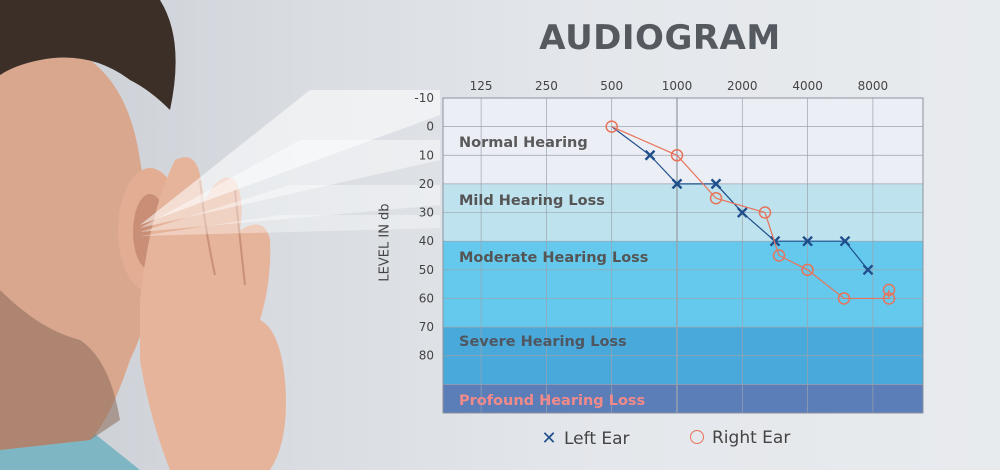  I want to click on legend-left-ear: ✕ Left Ear, so click(585, 438).